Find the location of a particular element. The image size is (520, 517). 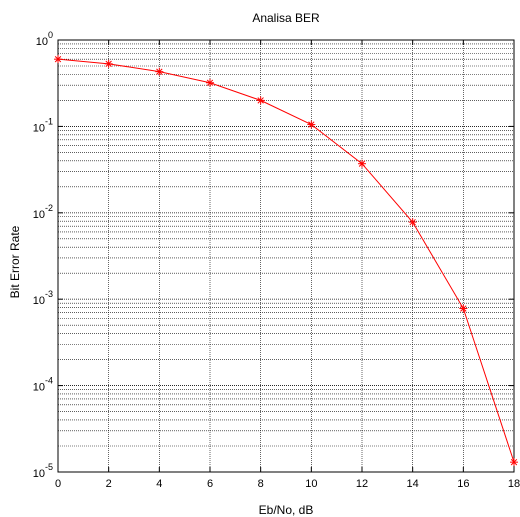

y-tick-label: 10⁰ is located at coordinates (44, 39).